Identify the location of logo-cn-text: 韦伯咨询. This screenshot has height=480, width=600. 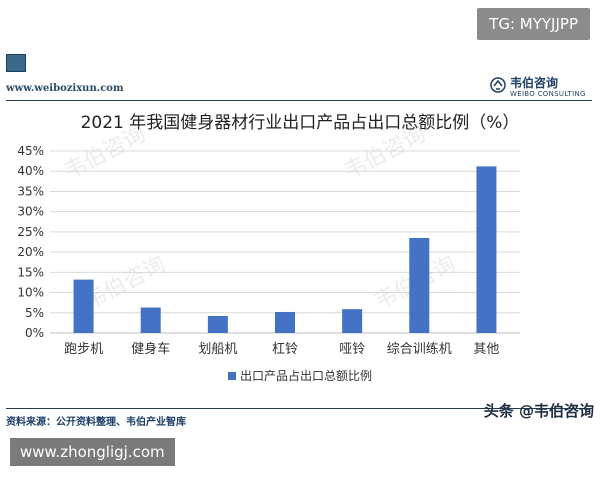
(534, 83).